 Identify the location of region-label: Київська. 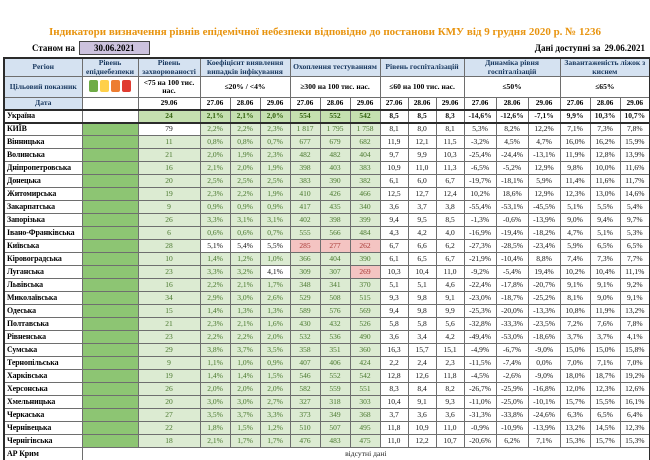
(43, 246).